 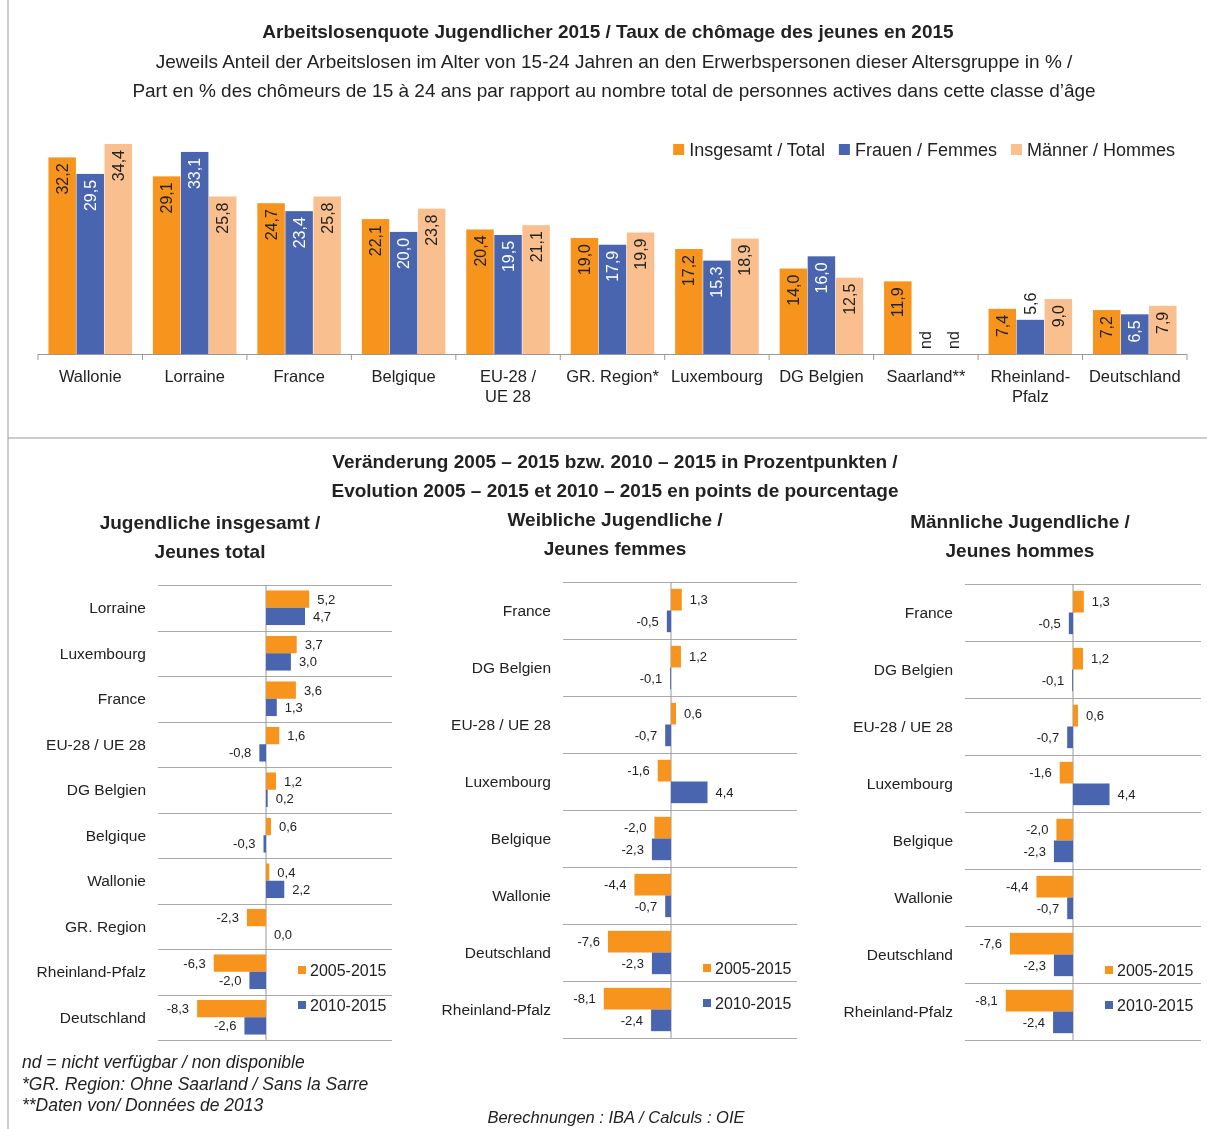 I want to click on data-label: 14,0, so click(x=793, y=290).